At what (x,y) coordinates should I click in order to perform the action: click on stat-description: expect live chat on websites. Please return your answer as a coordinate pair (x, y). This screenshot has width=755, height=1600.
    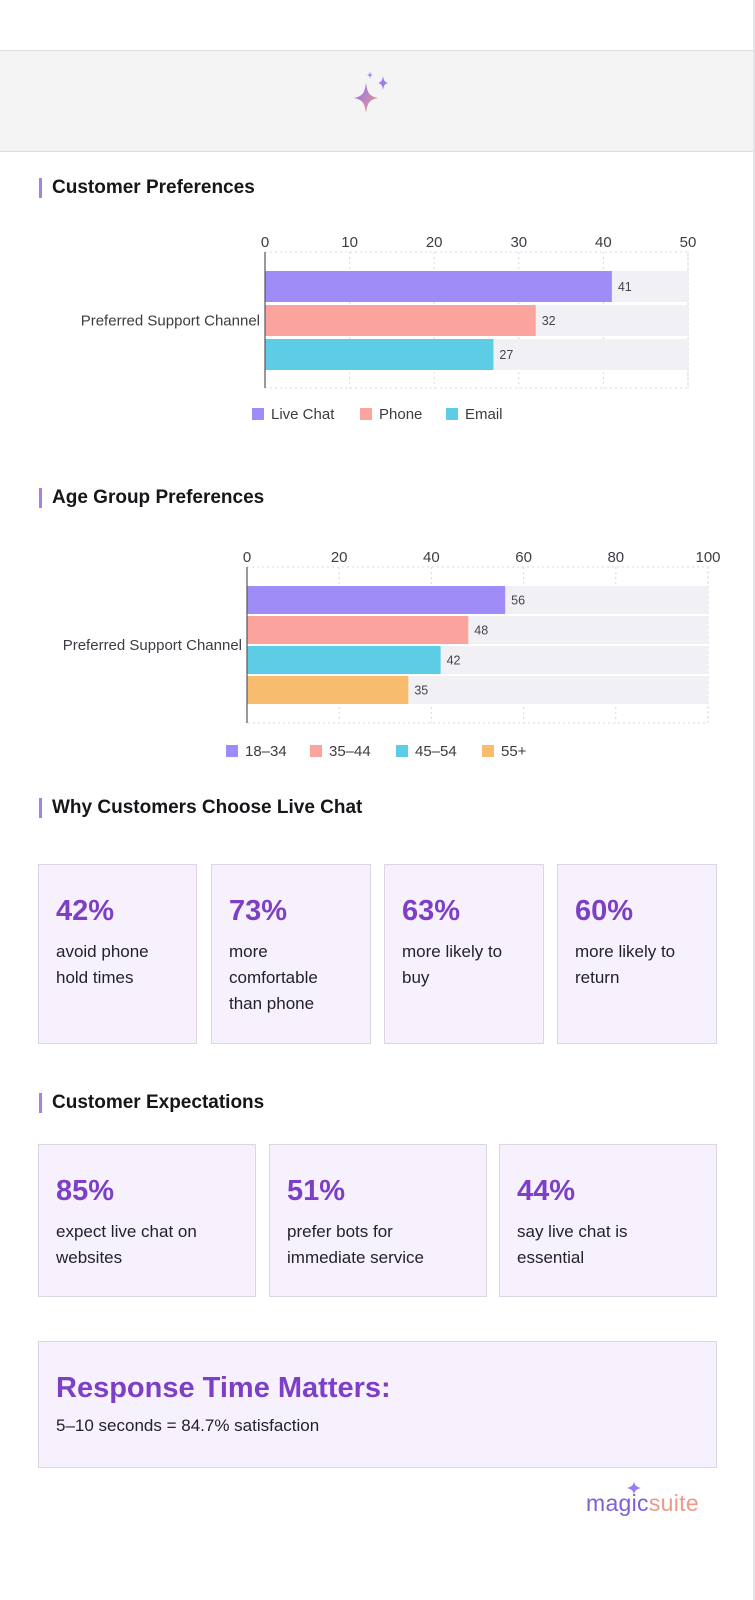
    Looking at the image, I should click on (126, 1244).